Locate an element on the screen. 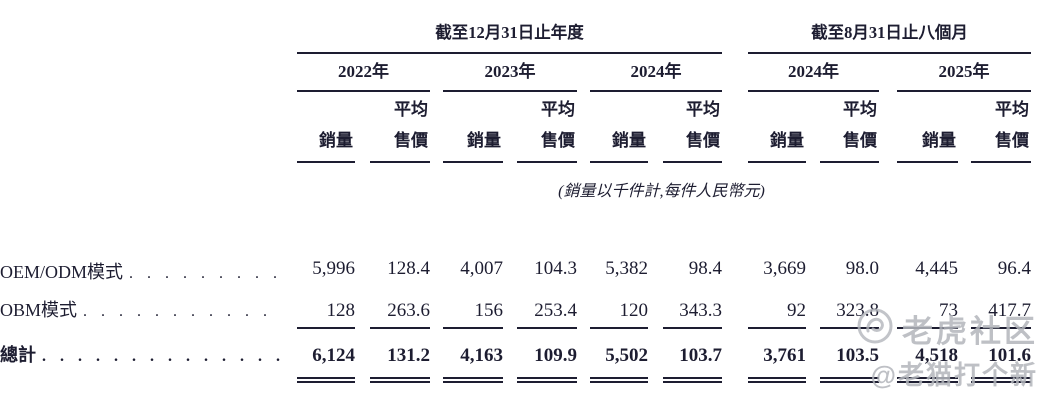  value-cell: 98.4 is located at coordinates (705, 268).